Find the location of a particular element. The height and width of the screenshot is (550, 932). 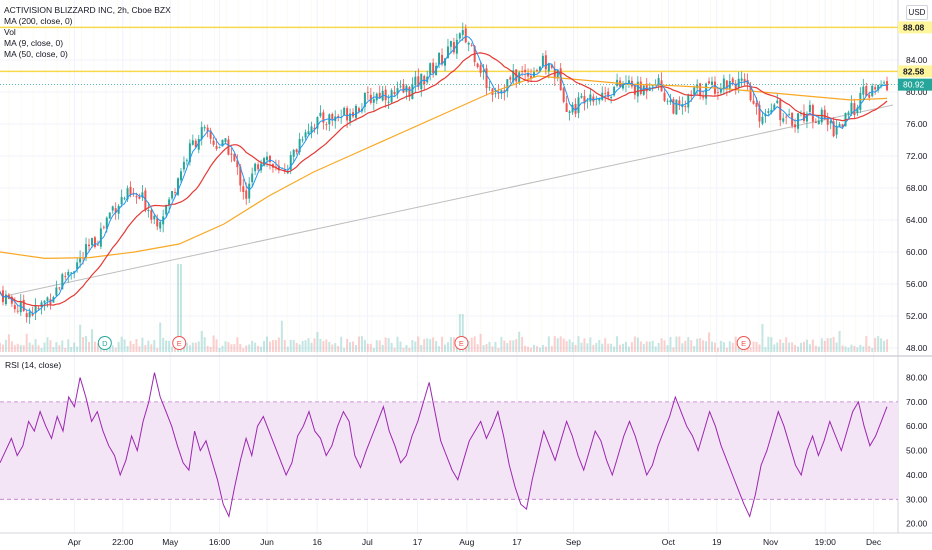

time-tick-label: Apr is located at coordinates (74, 542).